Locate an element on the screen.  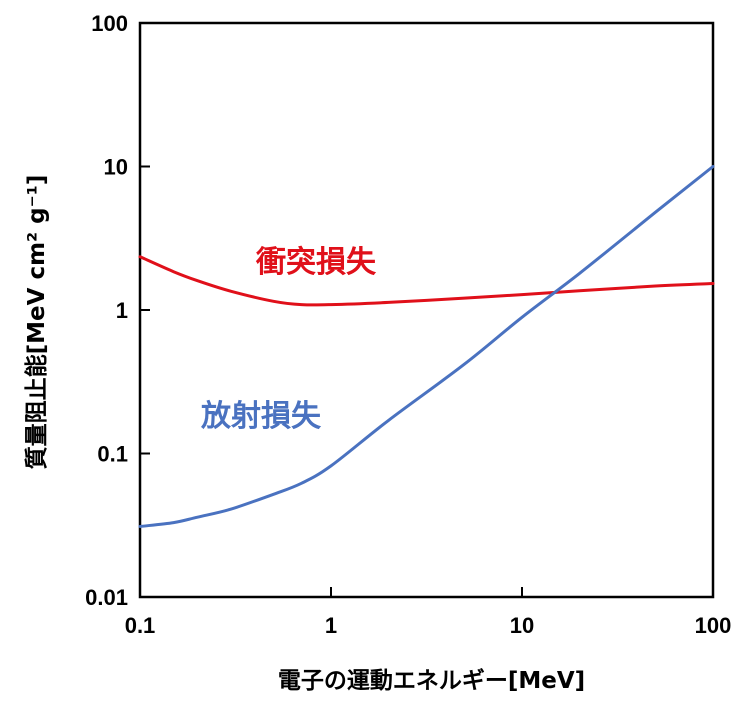
y-tick-label: 0.01 is located at coordinates (106, 597).